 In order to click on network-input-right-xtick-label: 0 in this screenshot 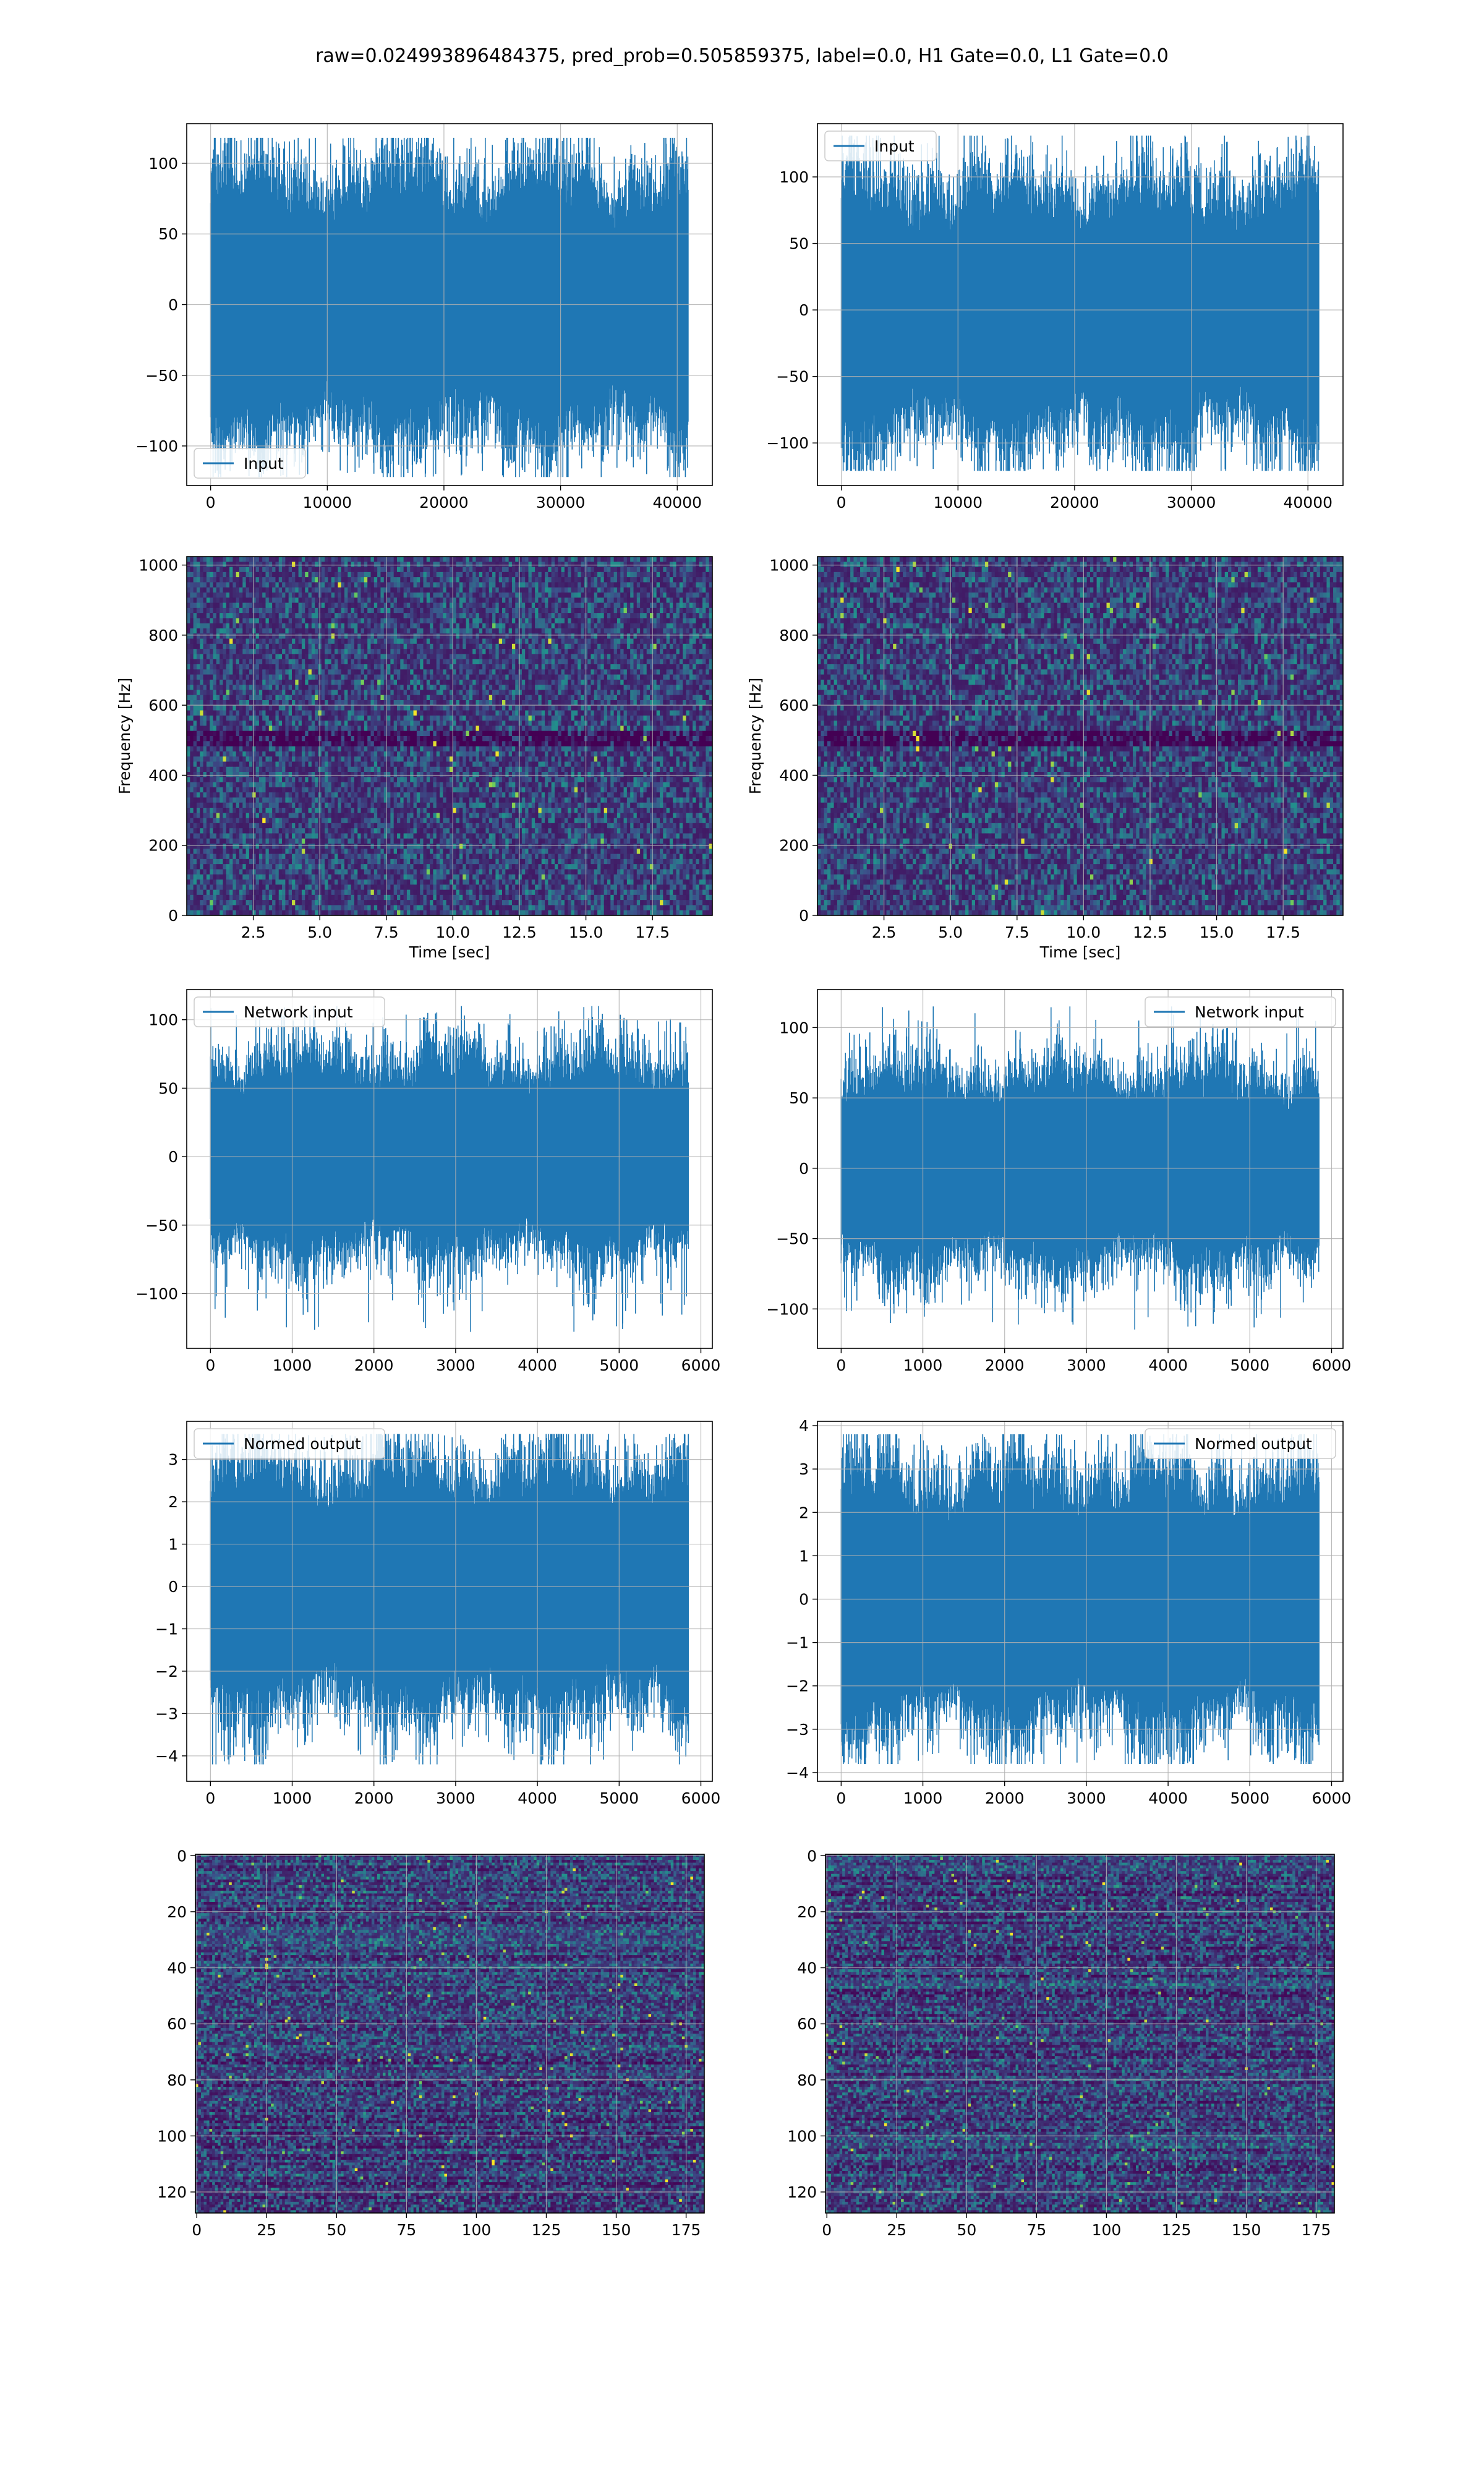, I will do `click(841, 1365)`.